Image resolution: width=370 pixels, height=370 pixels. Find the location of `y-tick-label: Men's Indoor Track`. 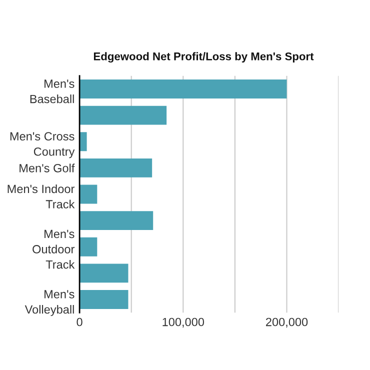

y-tick-label: Men's Indoor Track is located at coordinates (41, 196).